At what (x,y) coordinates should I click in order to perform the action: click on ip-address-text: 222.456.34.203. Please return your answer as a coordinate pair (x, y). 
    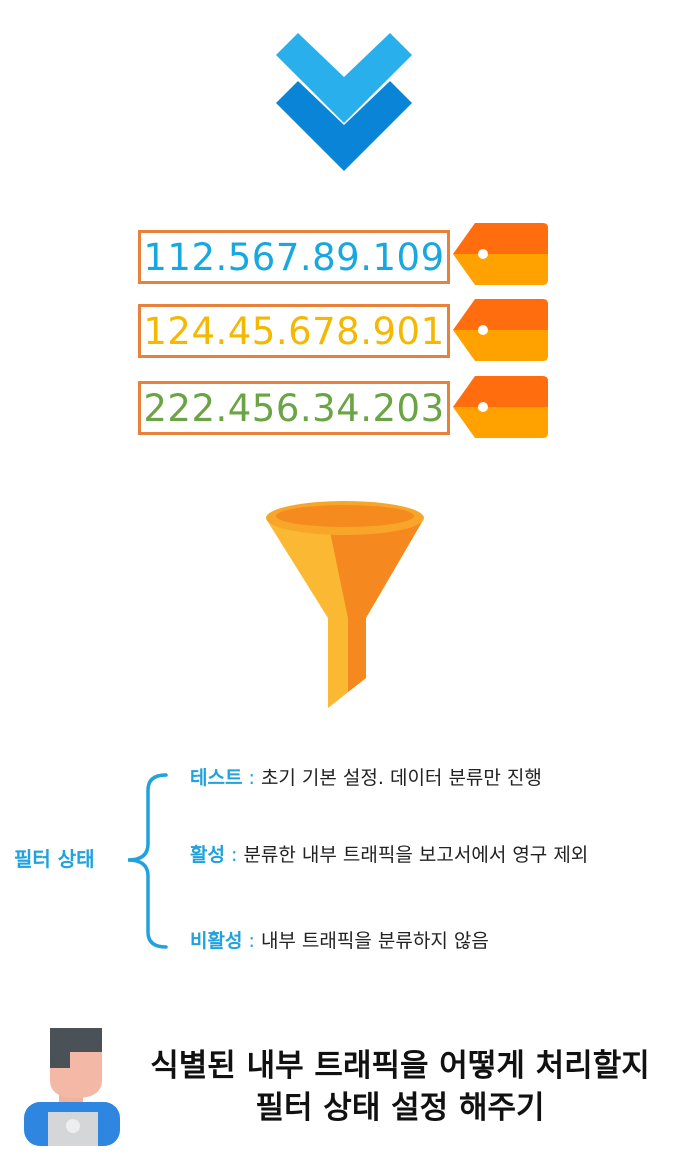
    Looking at the image, I should click on (294, 408).